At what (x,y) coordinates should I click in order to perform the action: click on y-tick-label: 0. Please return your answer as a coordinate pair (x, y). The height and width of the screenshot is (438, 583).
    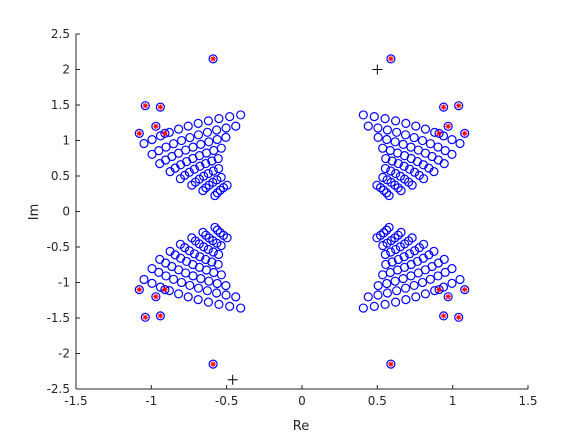
    Looking at the image, I should click on (66, 212).